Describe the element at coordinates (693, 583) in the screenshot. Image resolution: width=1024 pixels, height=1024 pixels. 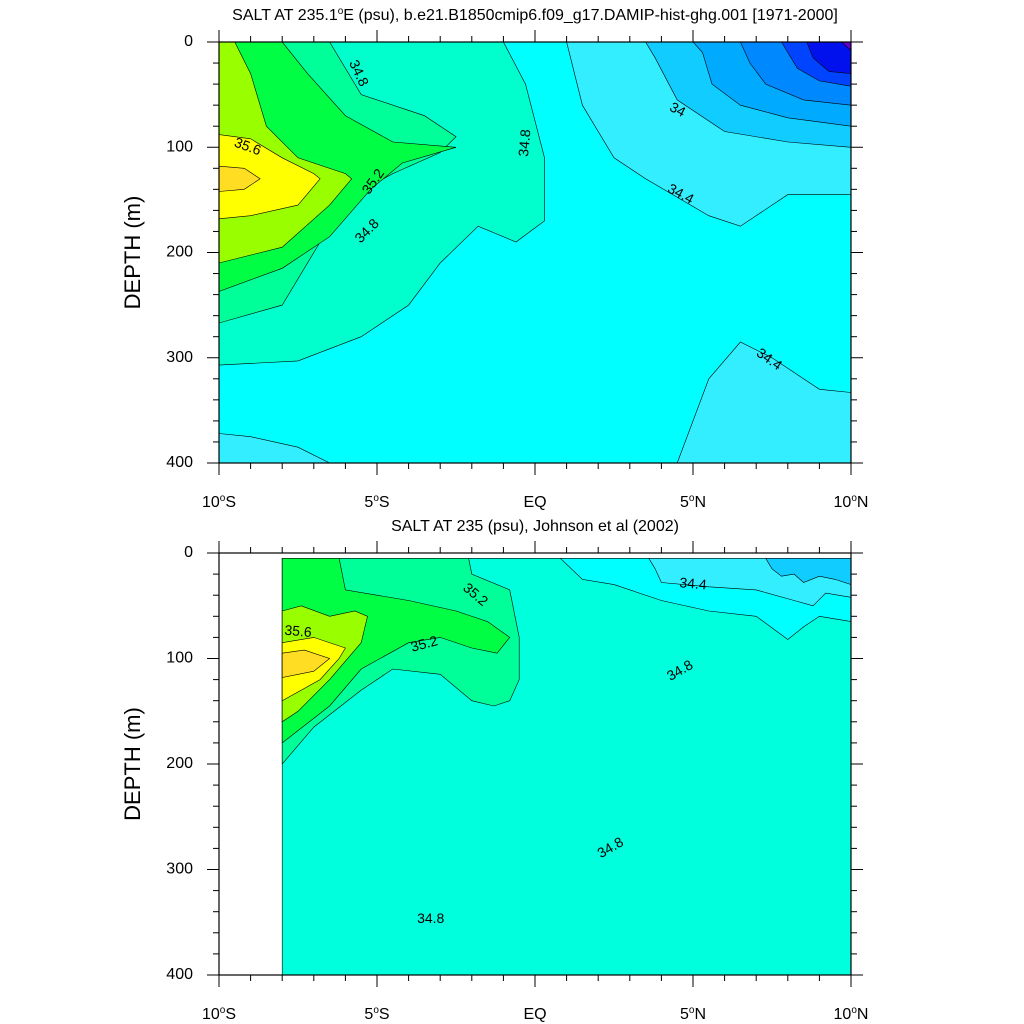
I see `contour-label: 34.4` at that location.